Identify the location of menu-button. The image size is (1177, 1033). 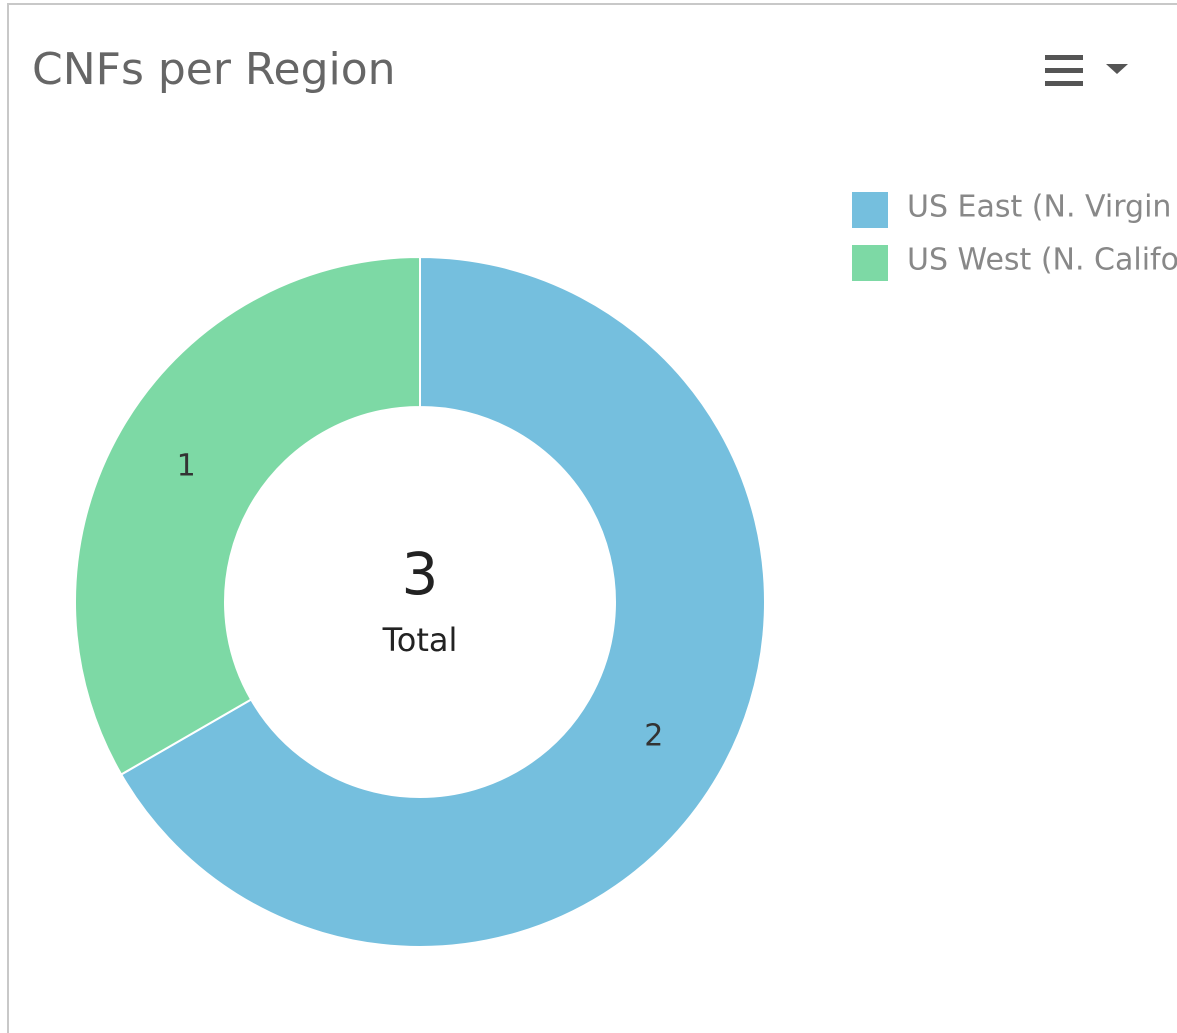
(1086, 70).